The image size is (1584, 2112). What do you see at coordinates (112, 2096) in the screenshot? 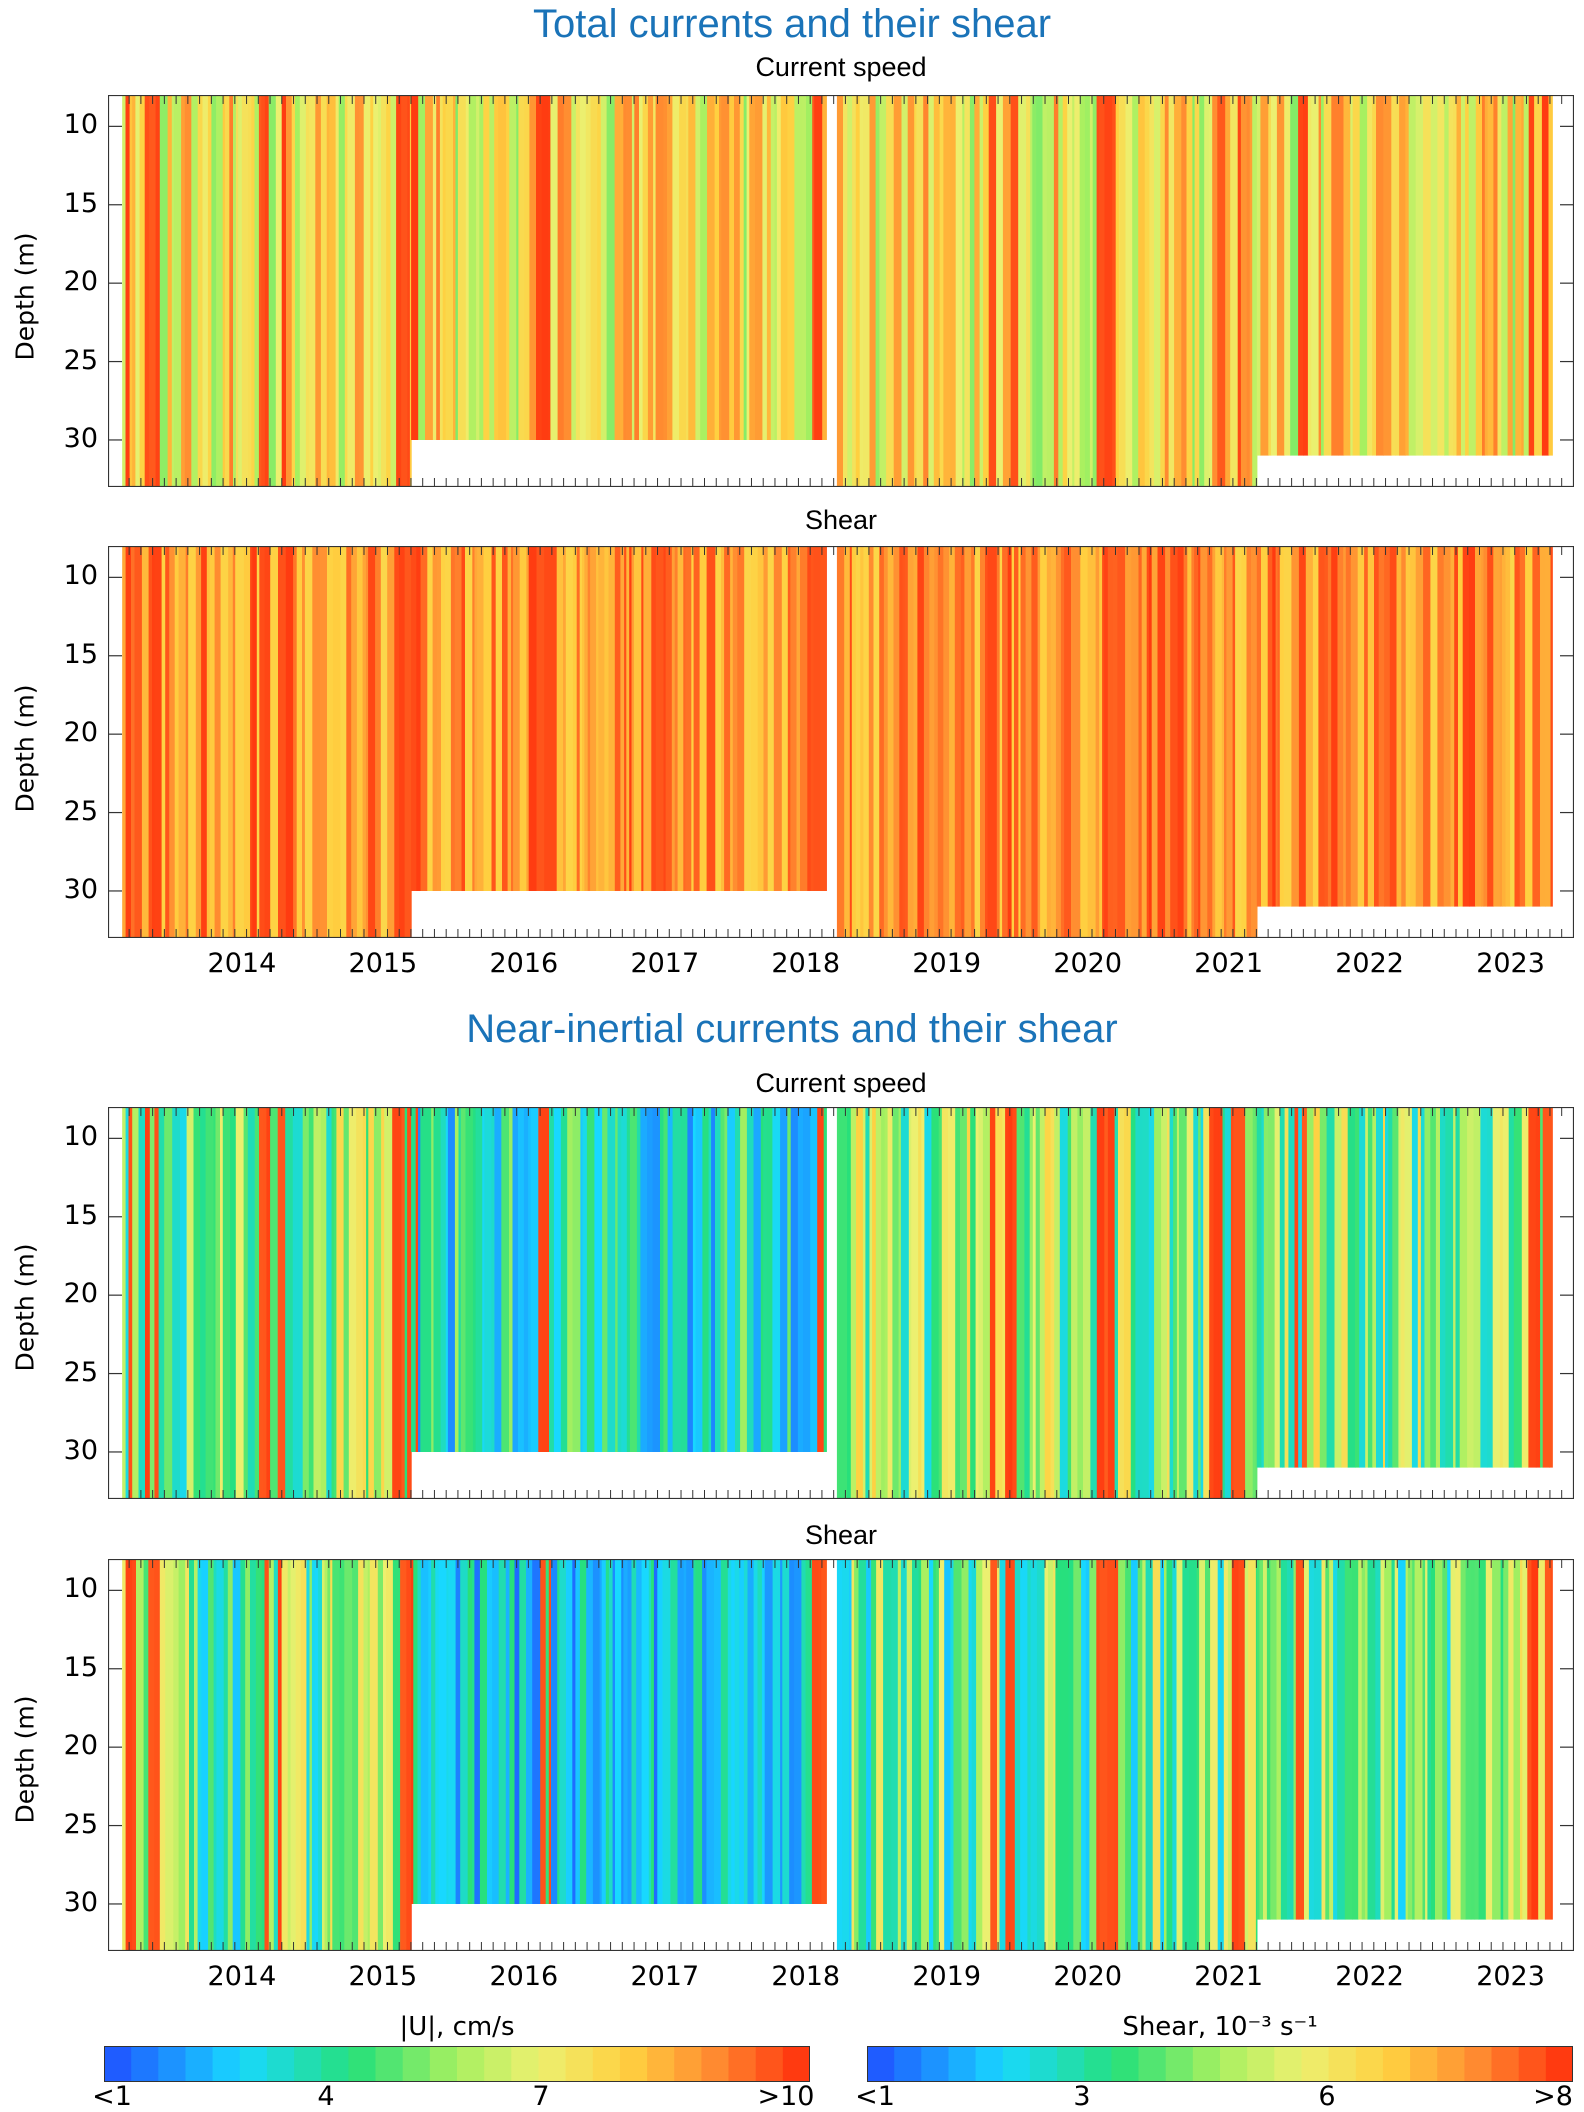
I see `colorbar1-tick-min: <1` at bounding box center [112, 2096].